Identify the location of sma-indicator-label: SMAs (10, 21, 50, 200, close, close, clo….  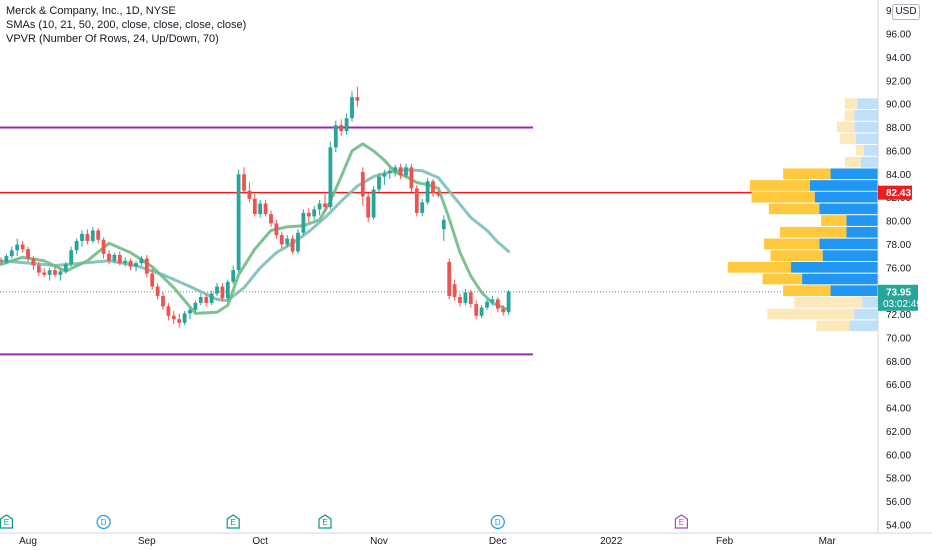
(126, 25).